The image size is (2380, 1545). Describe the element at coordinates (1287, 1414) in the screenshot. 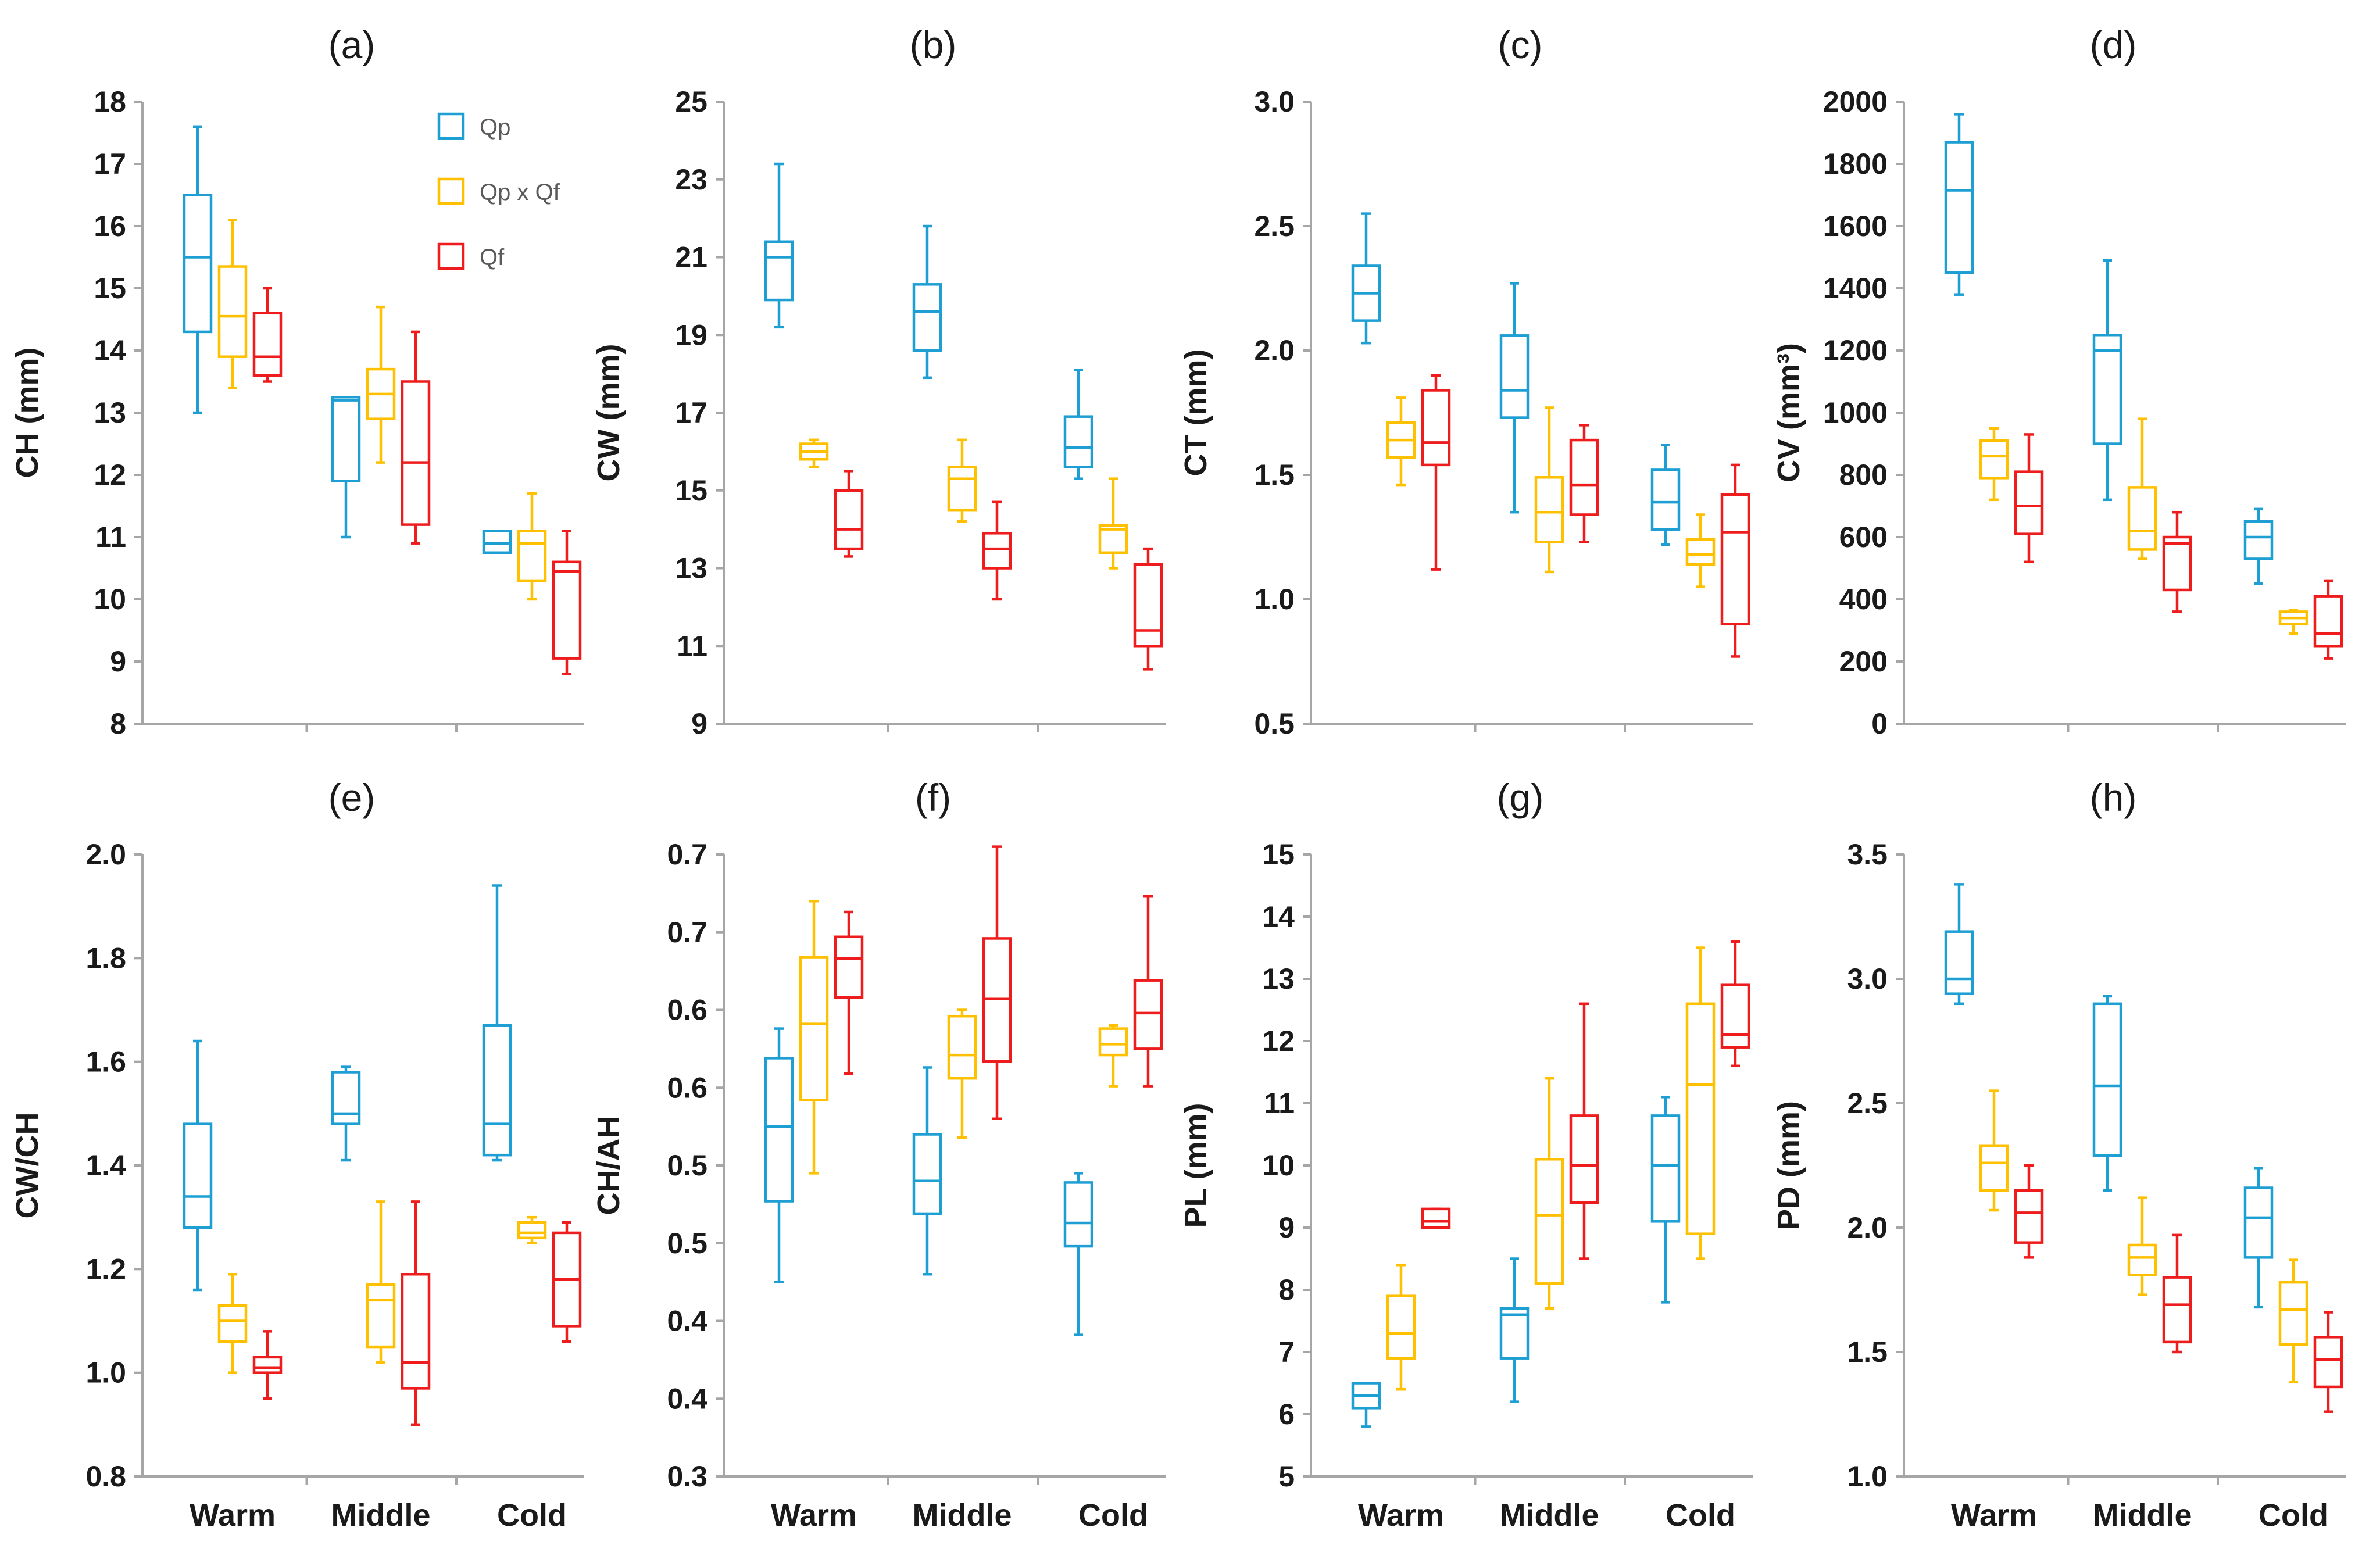

I see `y-tick-label: 6` at that location.